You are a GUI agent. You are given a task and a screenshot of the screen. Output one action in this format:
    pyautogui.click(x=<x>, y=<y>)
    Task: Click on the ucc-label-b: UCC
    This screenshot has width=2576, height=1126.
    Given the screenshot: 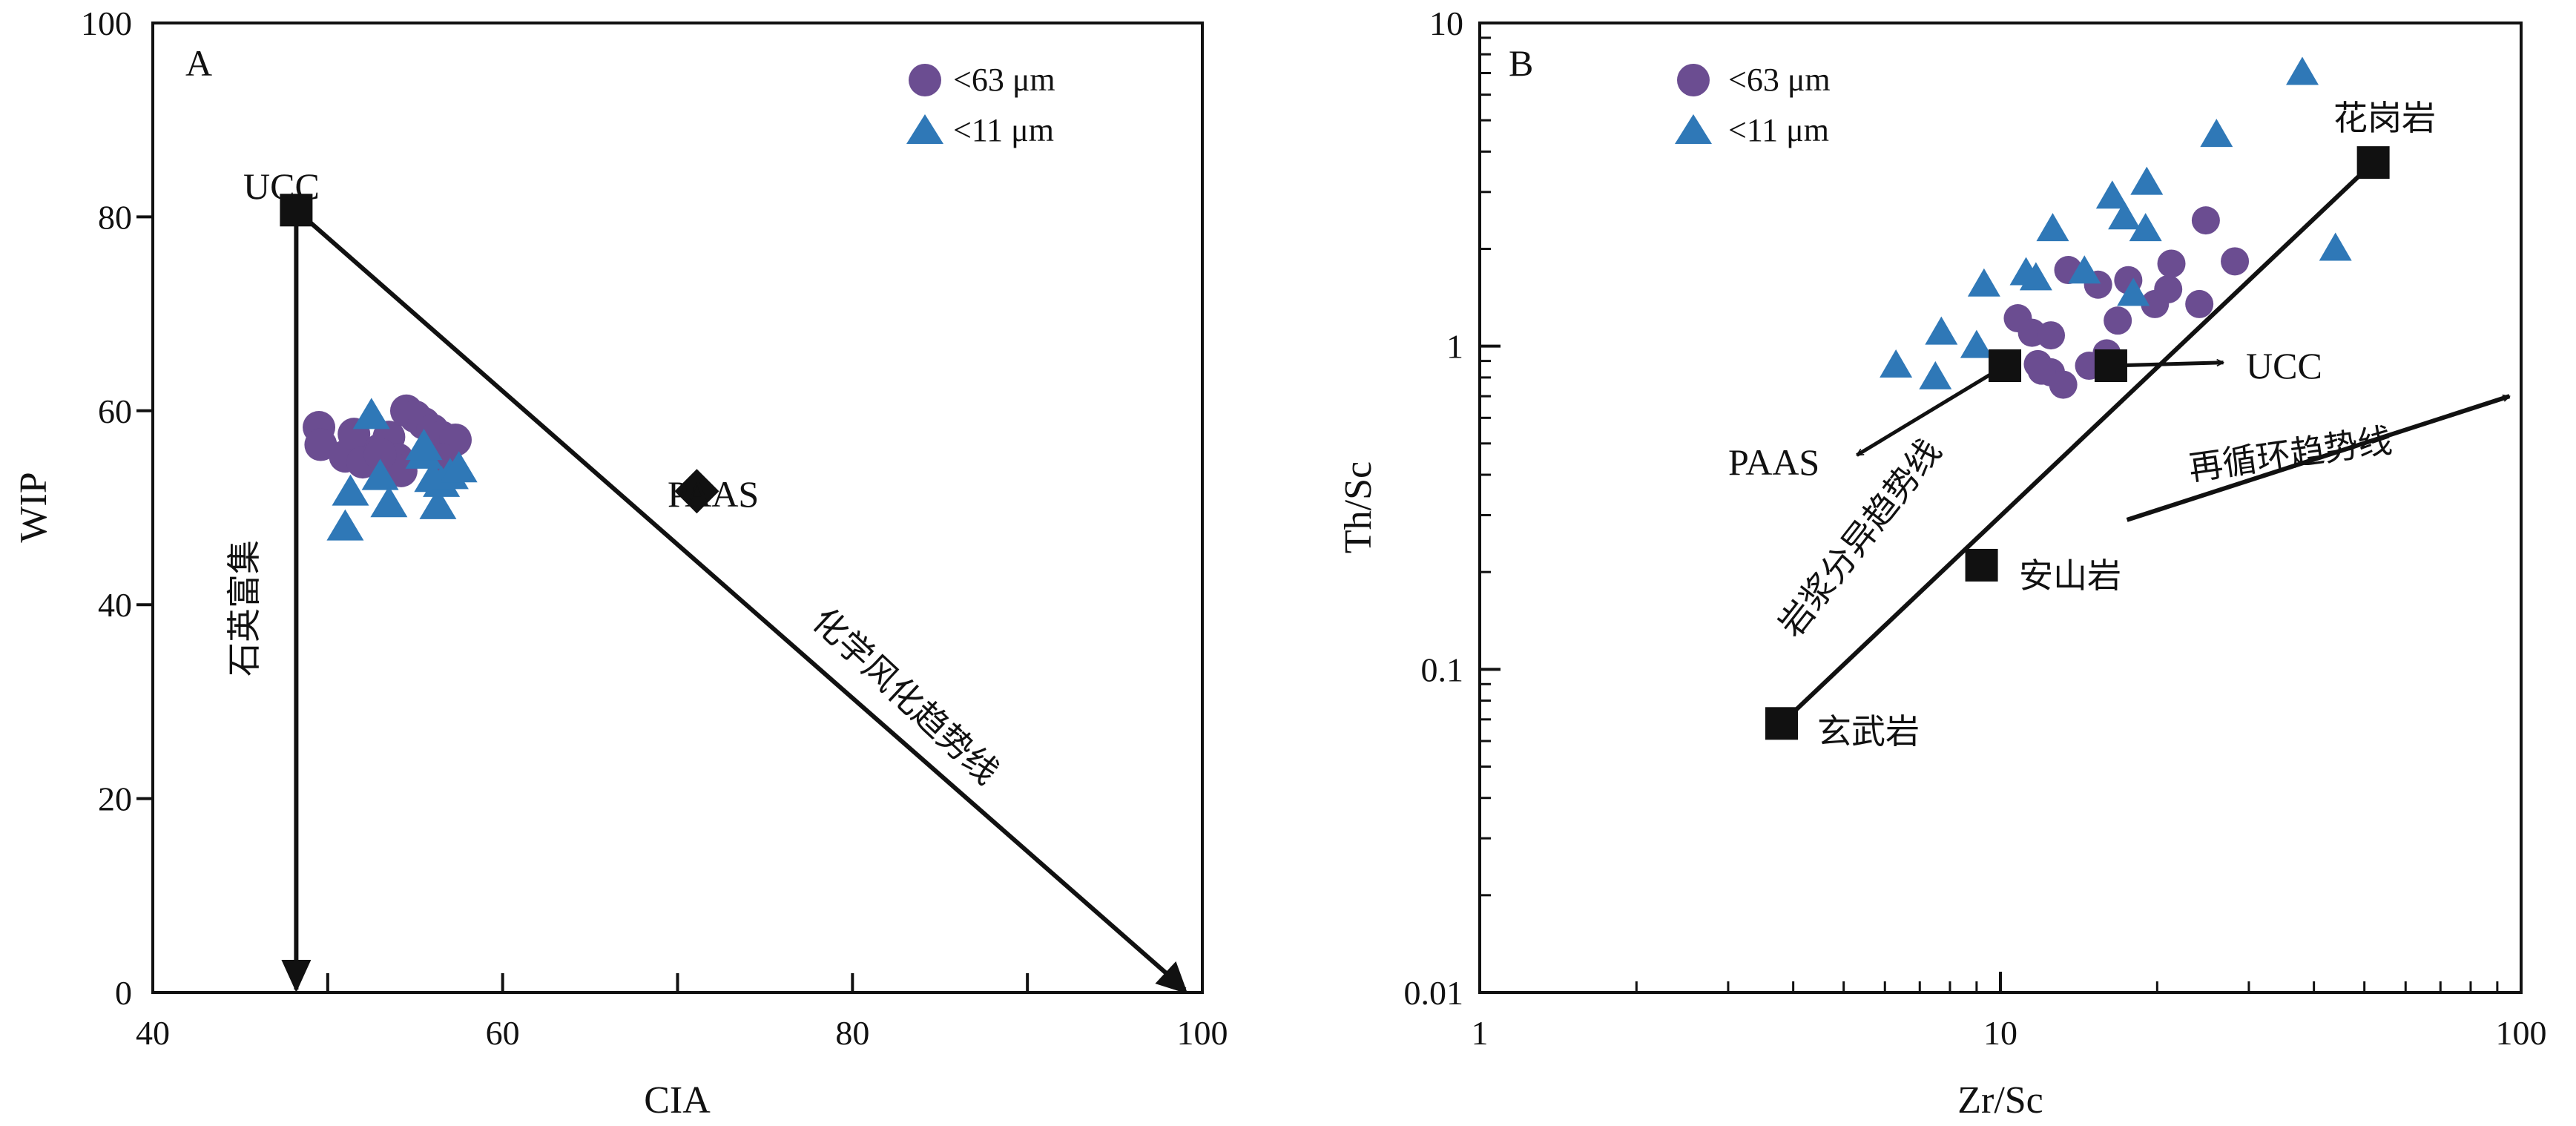 What is the action you would take?
    pyautogui.click(x=2284, y=365)
    